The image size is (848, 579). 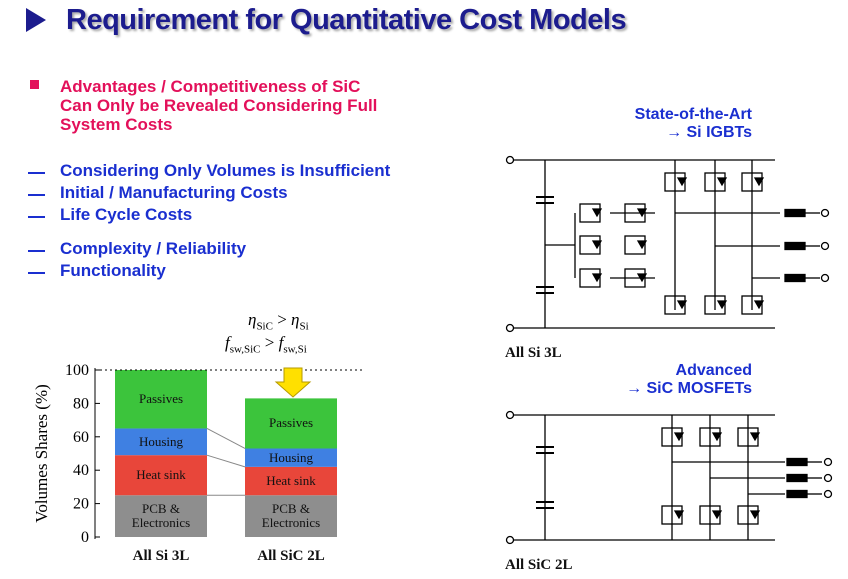 I want to click on line: System Costs, so click(x=116, y=124).